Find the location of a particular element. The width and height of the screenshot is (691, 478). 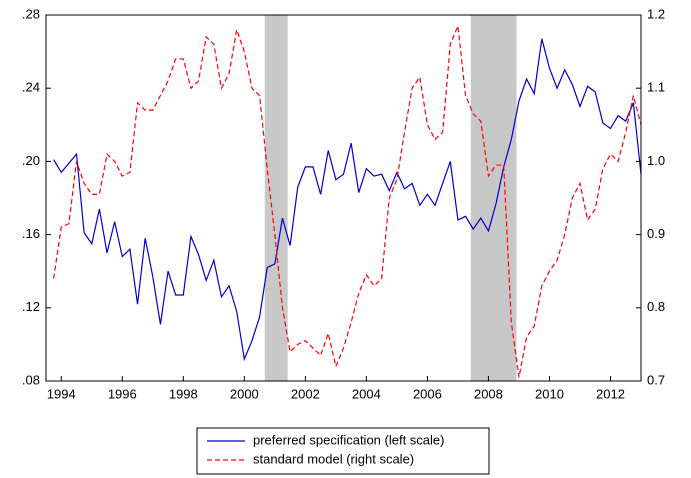

y2-tick-label: 1.0 is located at coordinates (656, 160).